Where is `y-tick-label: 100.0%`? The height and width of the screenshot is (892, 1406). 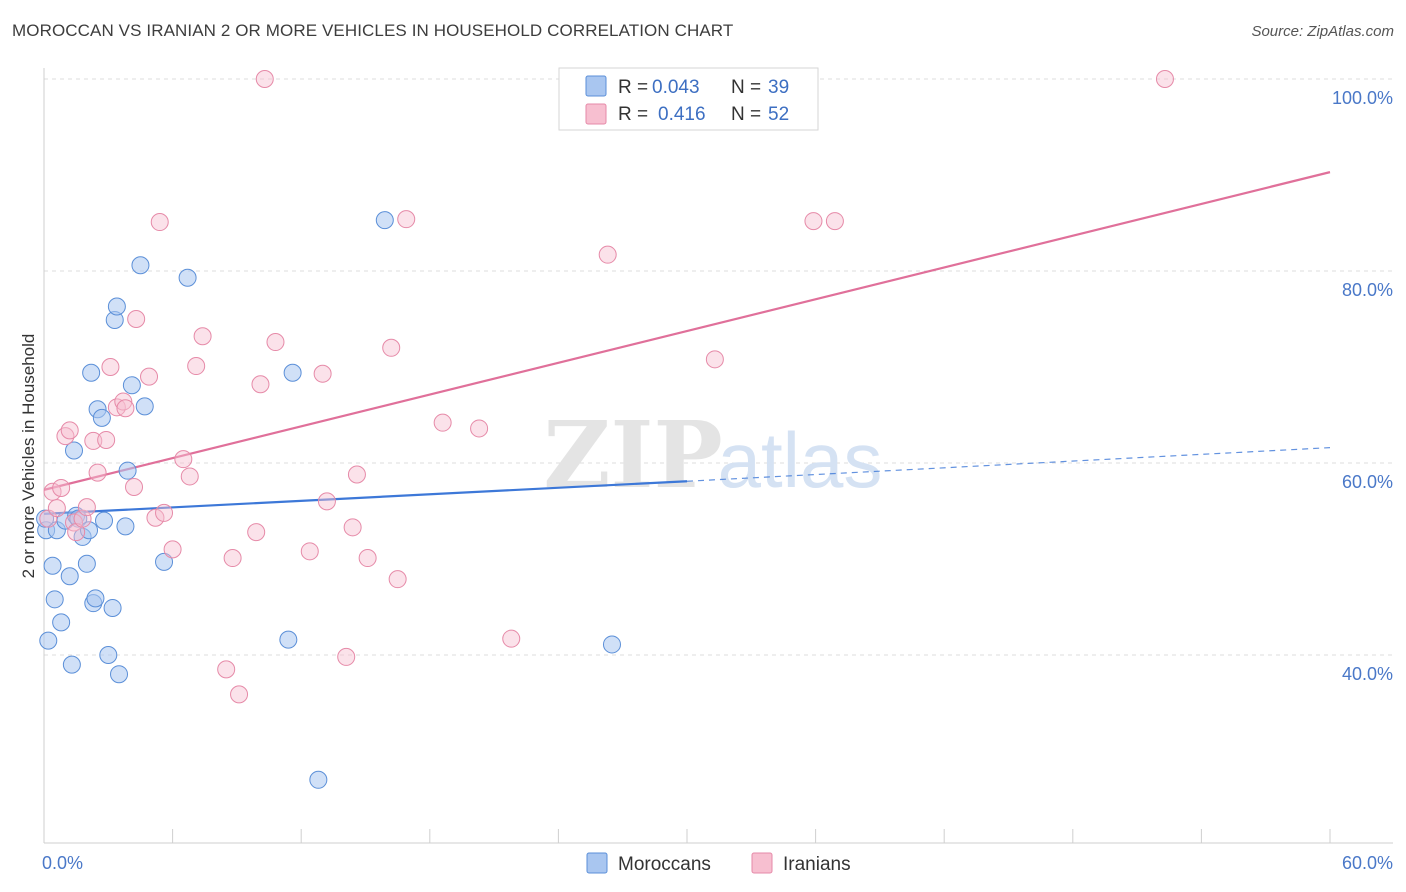 y-tick-label: 100.0% is located at coordinates (1362, 98).